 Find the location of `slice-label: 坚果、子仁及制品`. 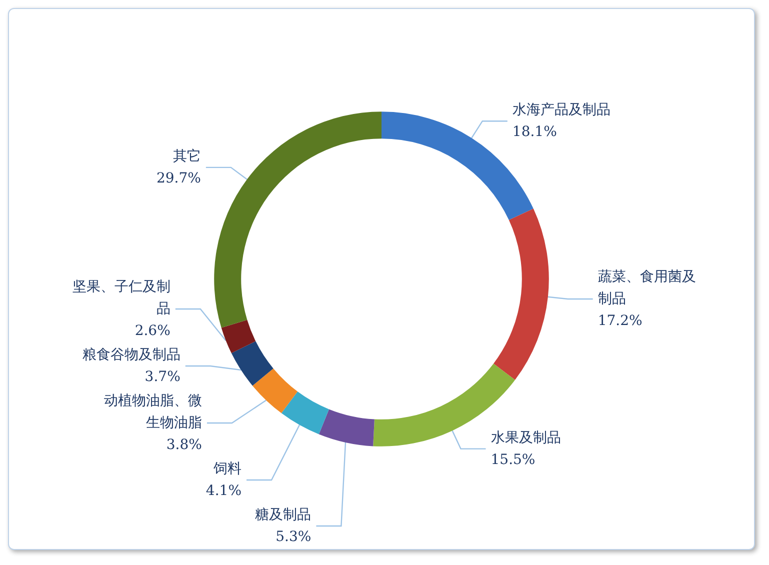

slice-label: 坚果、子仁及制品 is located at coordinates (121, 298).